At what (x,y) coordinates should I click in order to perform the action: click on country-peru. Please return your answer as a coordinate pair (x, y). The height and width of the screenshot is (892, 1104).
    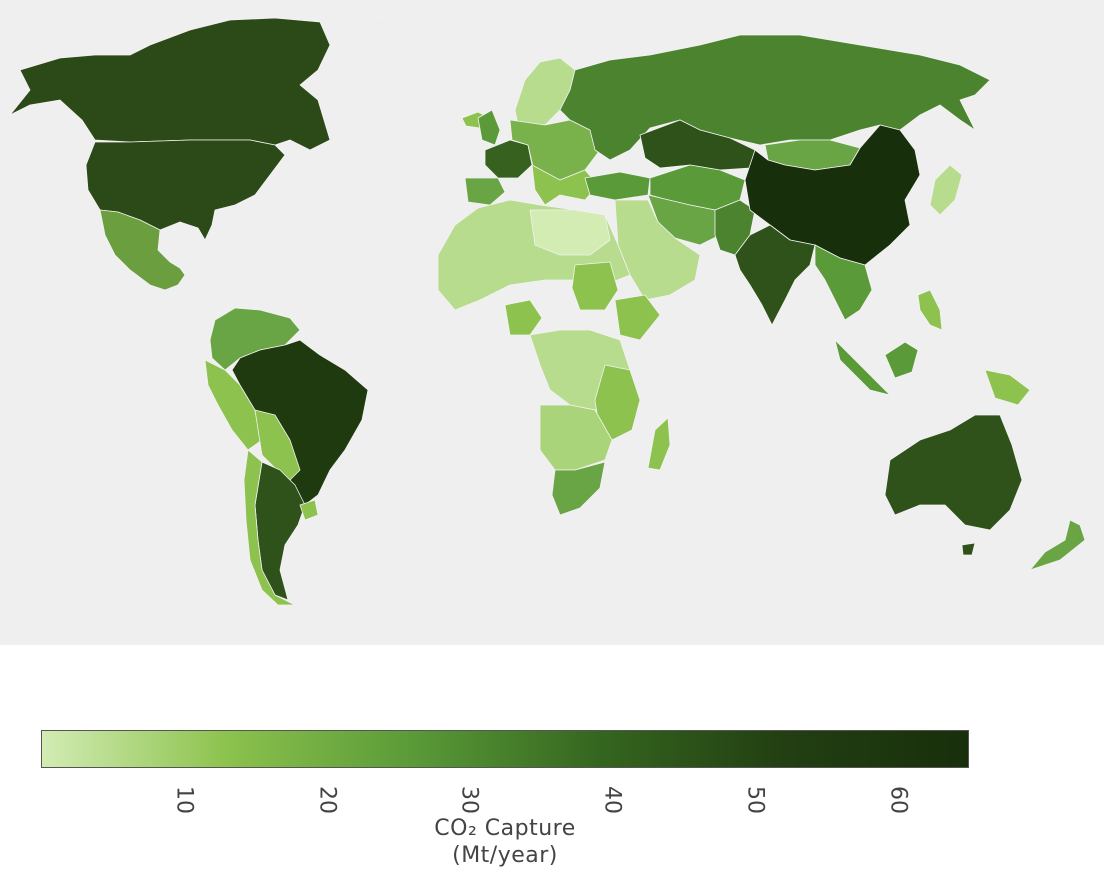
    Looking at the image, I should click on (233, 405).